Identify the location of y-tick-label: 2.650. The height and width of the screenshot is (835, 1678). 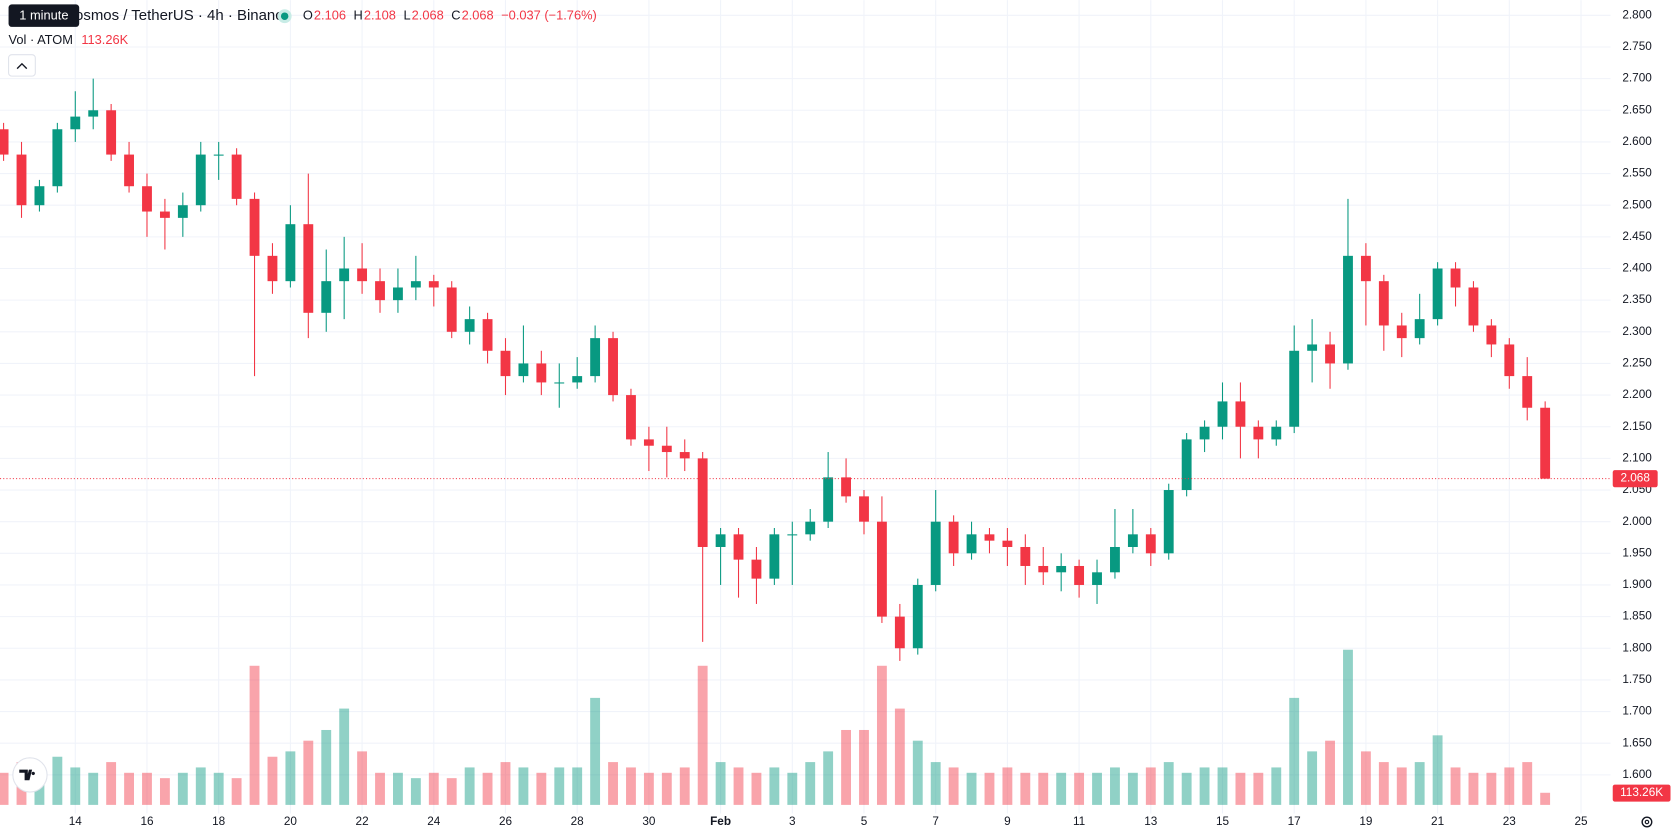
(1637, 109).